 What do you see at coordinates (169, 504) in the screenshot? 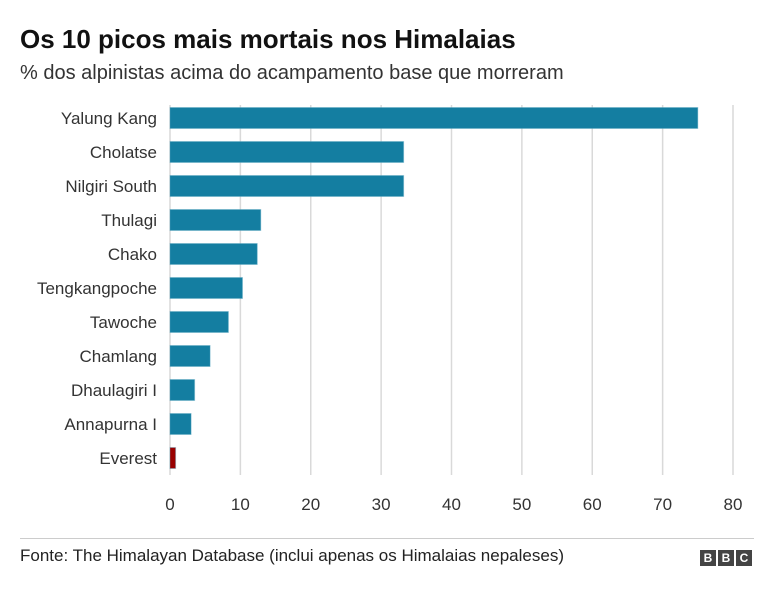
I see `x-tick-label: 0` at bounding box center [169, 504].